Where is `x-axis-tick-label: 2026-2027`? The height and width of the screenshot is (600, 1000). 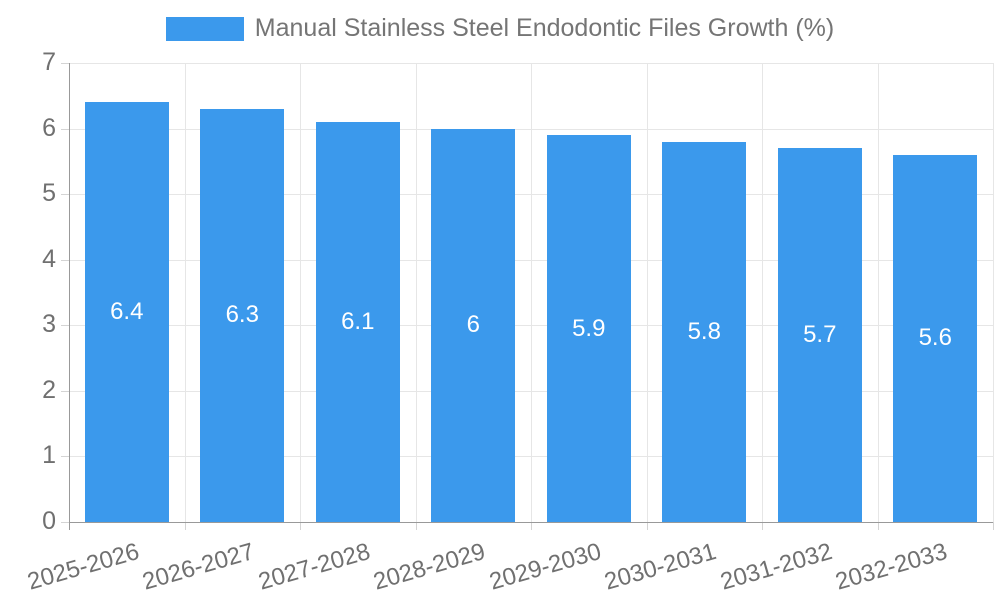 x-axis-tick-label: 2026-2027 is located at coordinates (198, 567).